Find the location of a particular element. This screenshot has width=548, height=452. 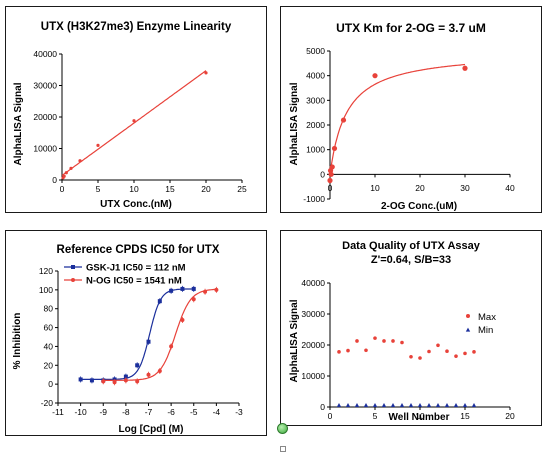

x-tick-label: -10 is located at coordinates (80, 412).